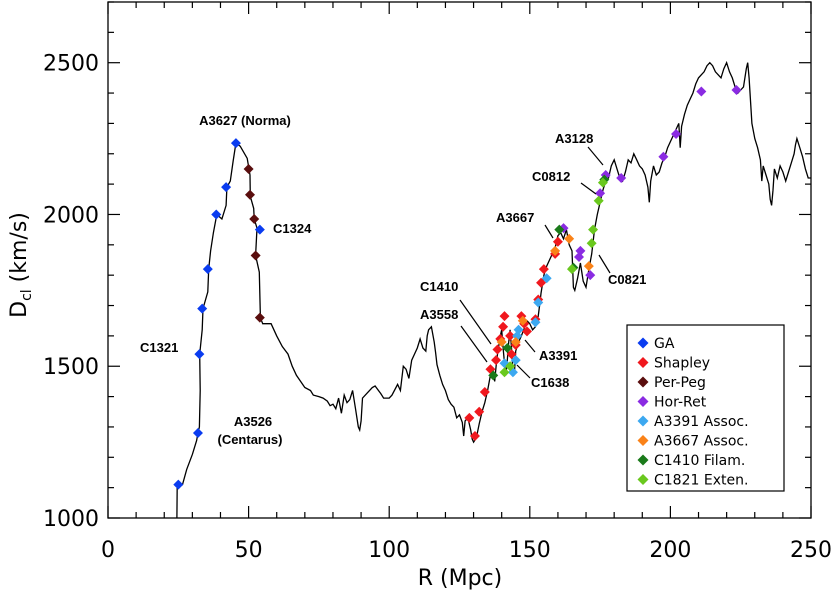 The height and width of the screenshot is (590, 831). Describe the element at coordinates (701, 481) in the screenshot. I see `legend-label-c1821-exten: C1821 Exten.` at that location.